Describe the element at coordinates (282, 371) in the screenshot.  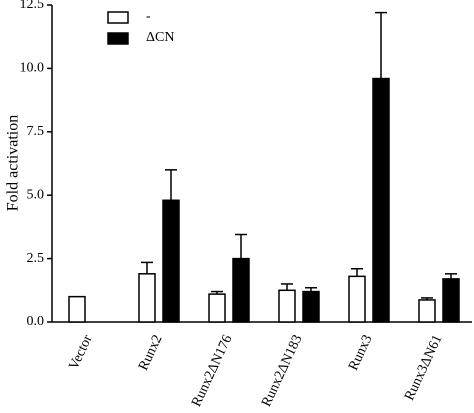
I see `x-tick-label: Runx2ΔN183` at that location.